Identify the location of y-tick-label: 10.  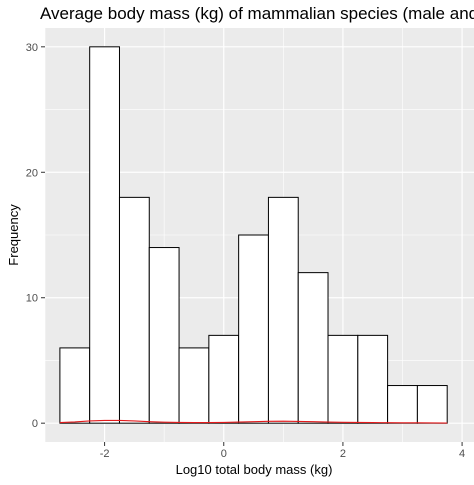
(32, 299).